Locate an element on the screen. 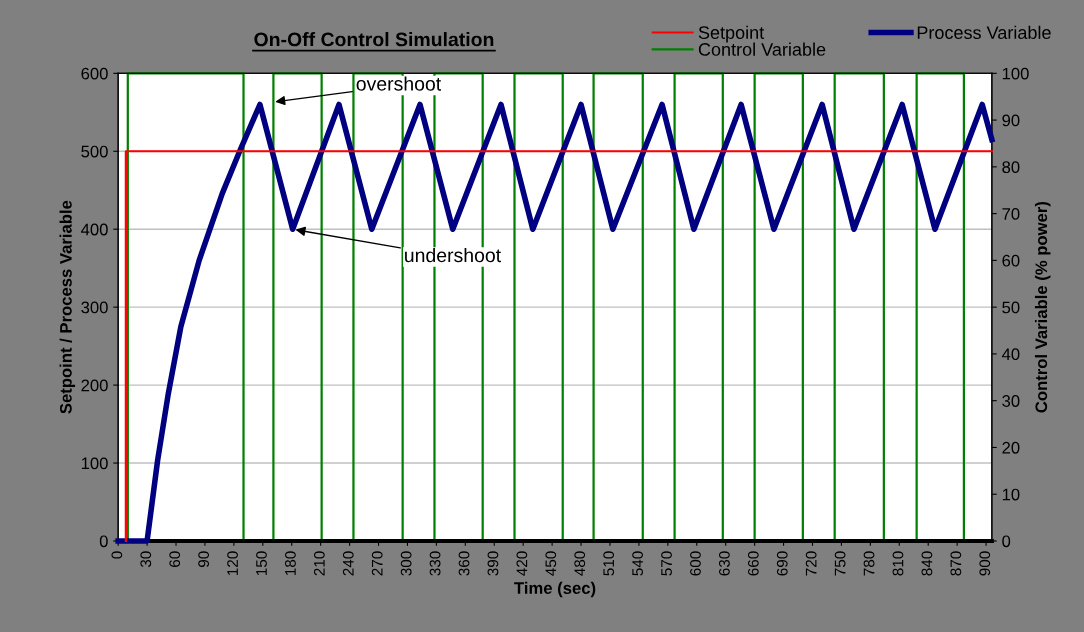 This screenshot has height=632, width=1084. y2-tick-label: 60 is located at coordinates (1011, 260).